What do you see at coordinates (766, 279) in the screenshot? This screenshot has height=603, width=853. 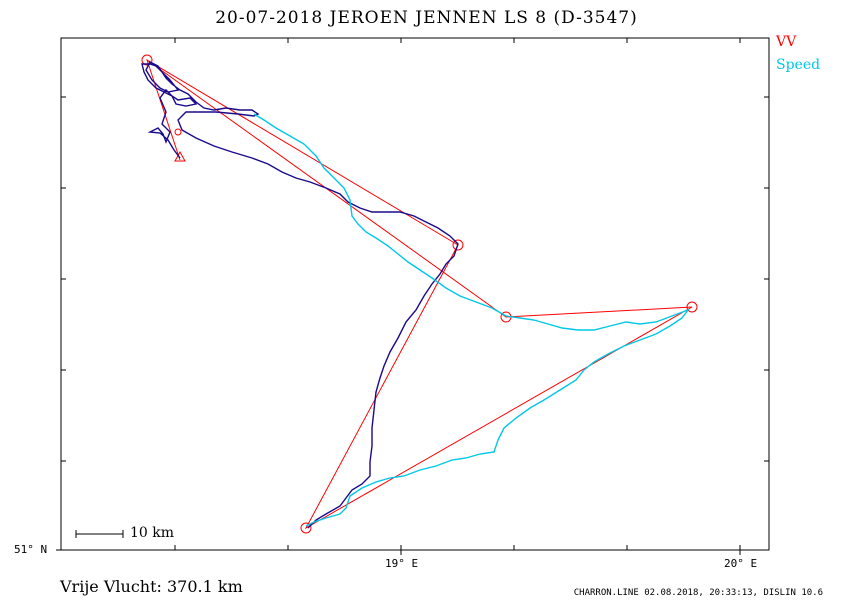 I see `right-ticks` at bounding box center [766, 279].